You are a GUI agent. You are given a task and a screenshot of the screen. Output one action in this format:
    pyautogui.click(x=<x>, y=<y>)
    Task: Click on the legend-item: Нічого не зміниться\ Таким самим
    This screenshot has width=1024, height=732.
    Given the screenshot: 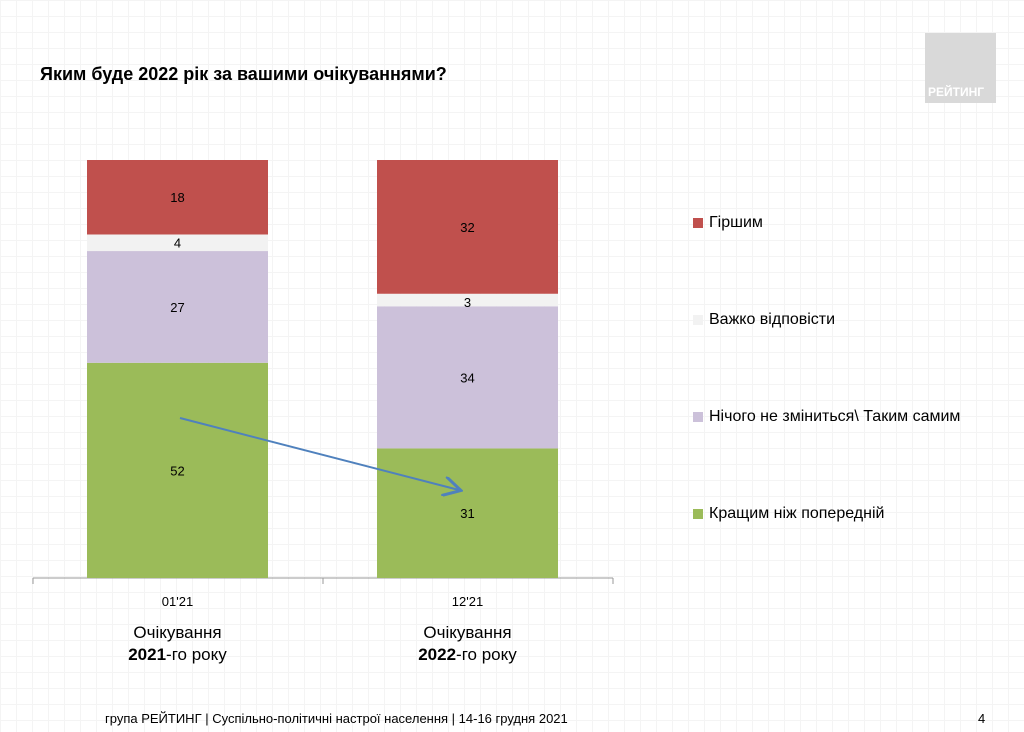 What is the action you would take?
    pyautogui.click(x=826, y=417)
    